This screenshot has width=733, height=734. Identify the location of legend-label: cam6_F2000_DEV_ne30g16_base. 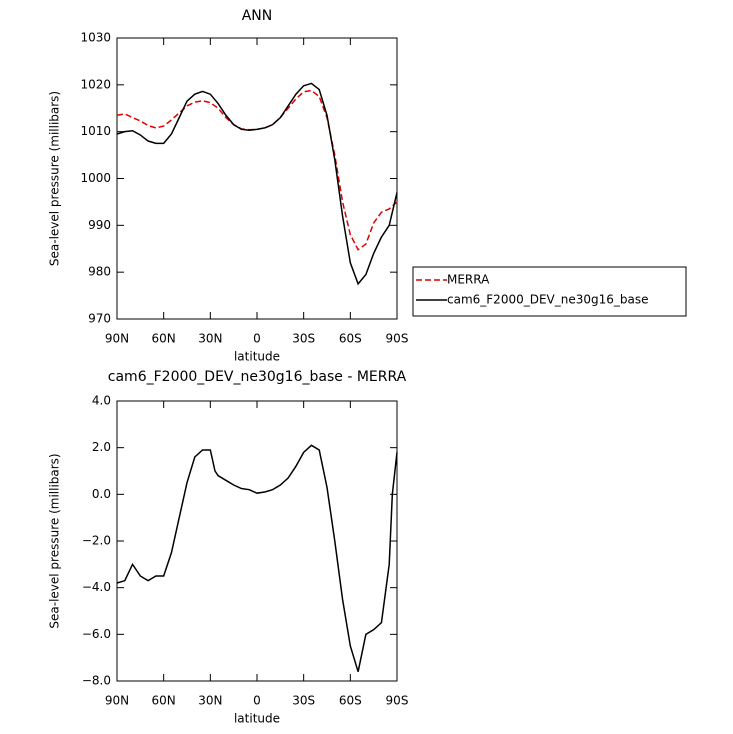
(548, 300).